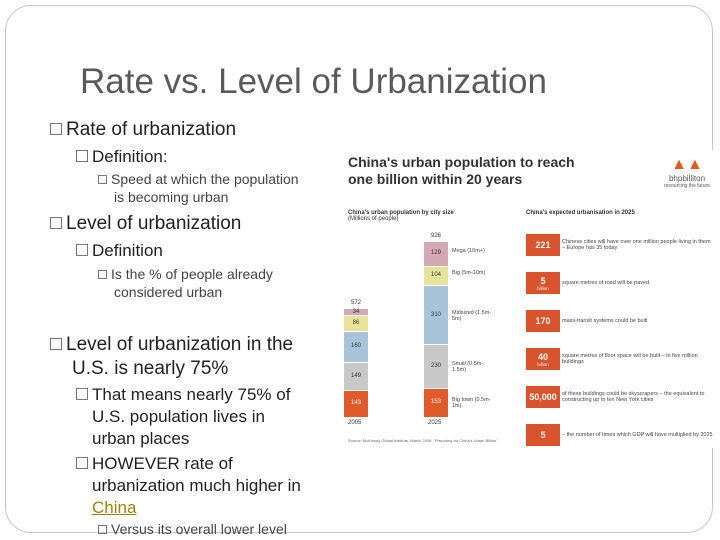 Image resolution: width=720 pixels, height=540 pixels. What do you see at coordinates (355, 303) in the screenshot?
I see `bar-total-label: 572` at bounding box center [355, 303].